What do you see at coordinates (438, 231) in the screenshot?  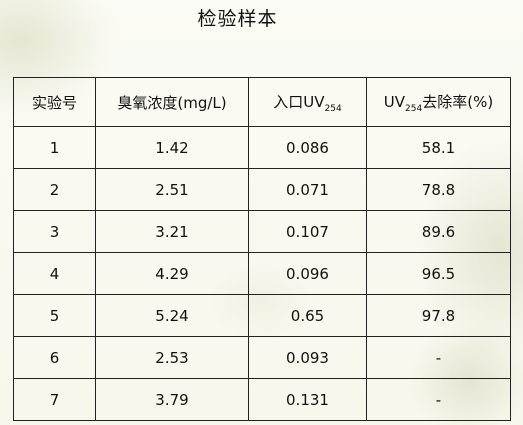 I see `cell-removal-rate: 89.6` at bounding box center [438, 231].